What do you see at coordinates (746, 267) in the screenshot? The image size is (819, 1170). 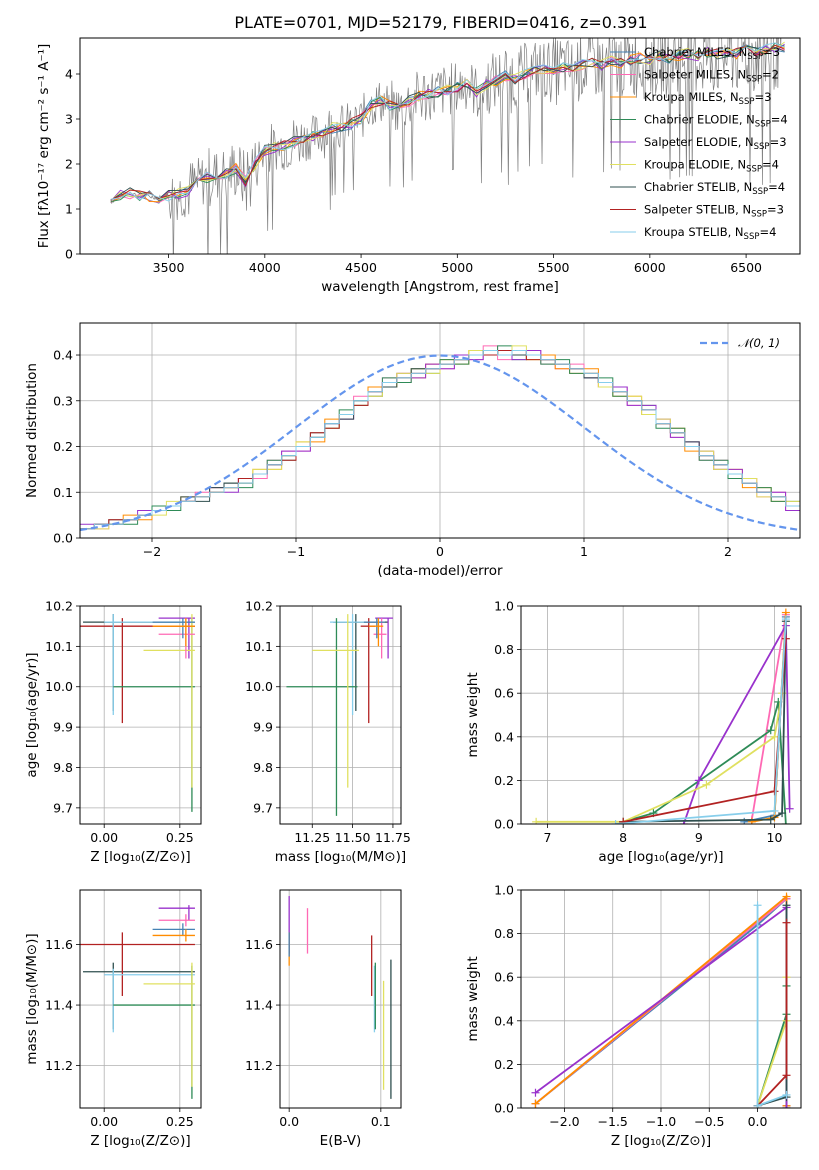 I see `x-tick-label: 6500` at bounding box center [746, 267].